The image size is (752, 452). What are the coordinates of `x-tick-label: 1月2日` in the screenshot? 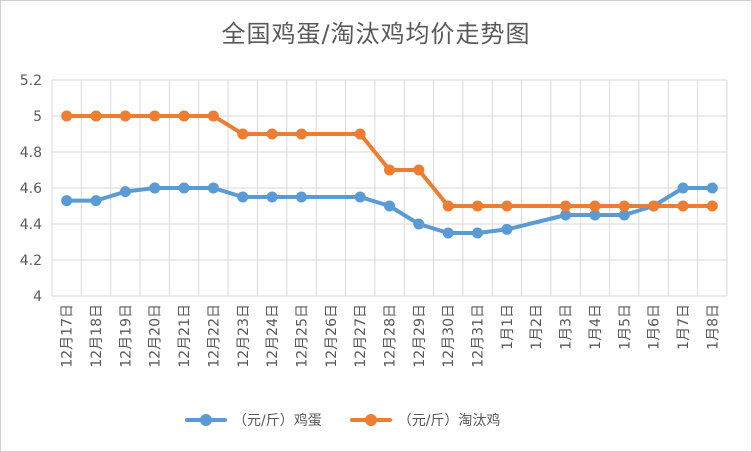 It's located at (537, 327).